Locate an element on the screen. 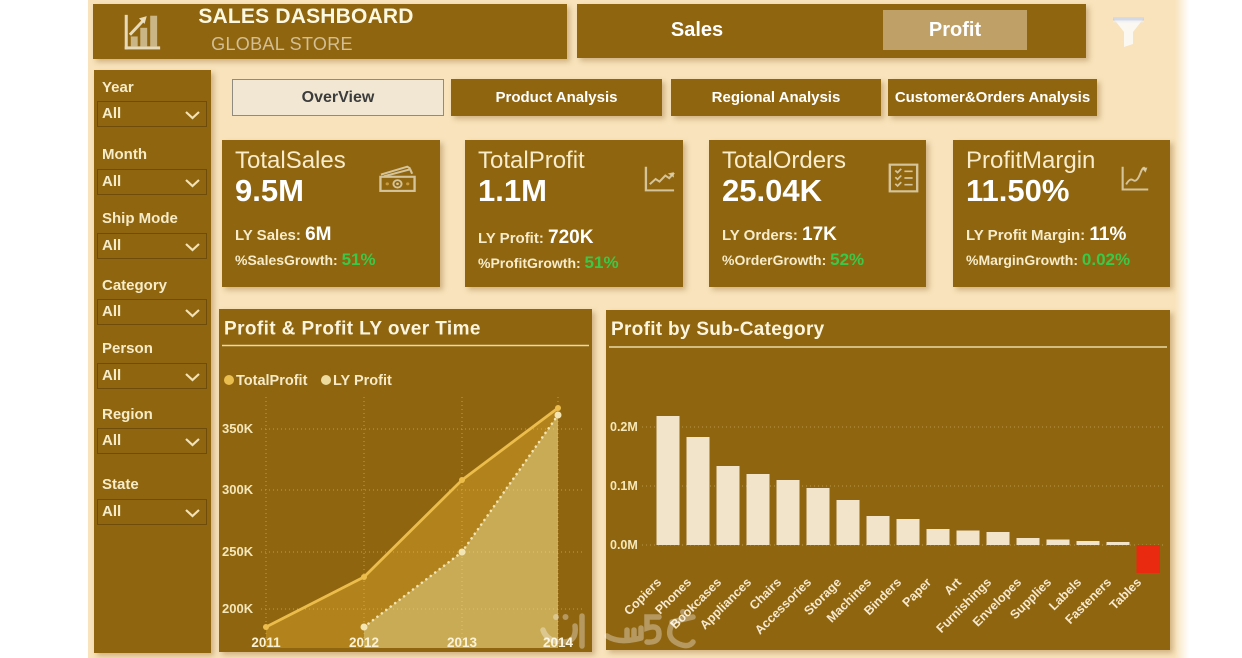  svg-text: 250K is located at coordinates (238, 551).